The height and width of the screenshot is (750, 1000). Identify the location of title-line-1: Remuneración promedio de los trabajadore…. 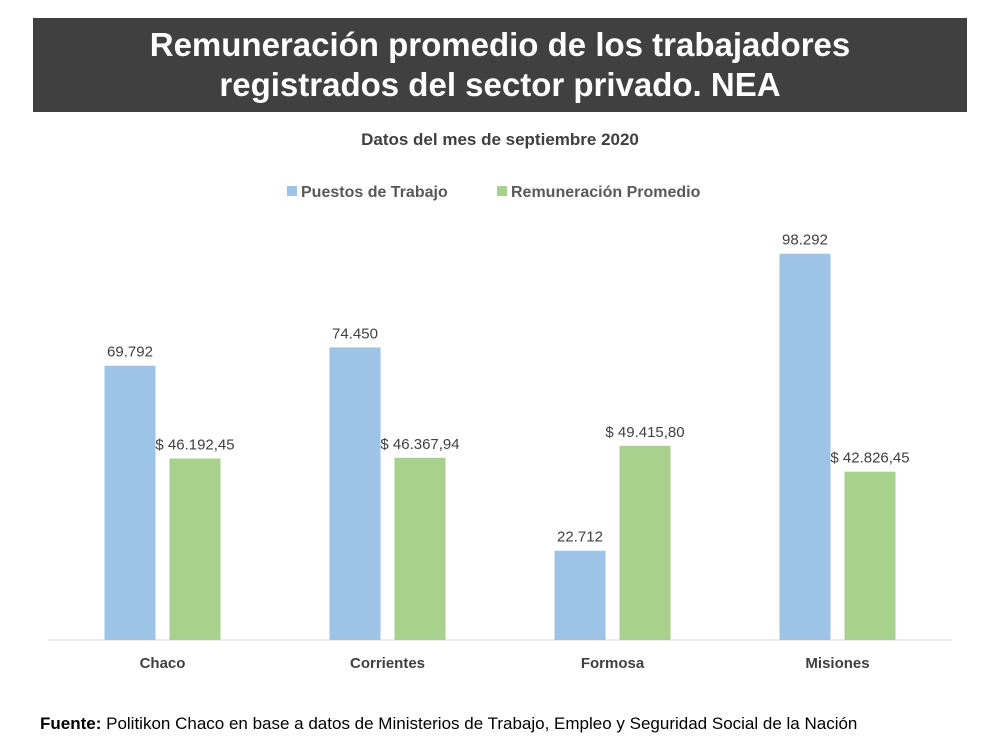
(500, 44).